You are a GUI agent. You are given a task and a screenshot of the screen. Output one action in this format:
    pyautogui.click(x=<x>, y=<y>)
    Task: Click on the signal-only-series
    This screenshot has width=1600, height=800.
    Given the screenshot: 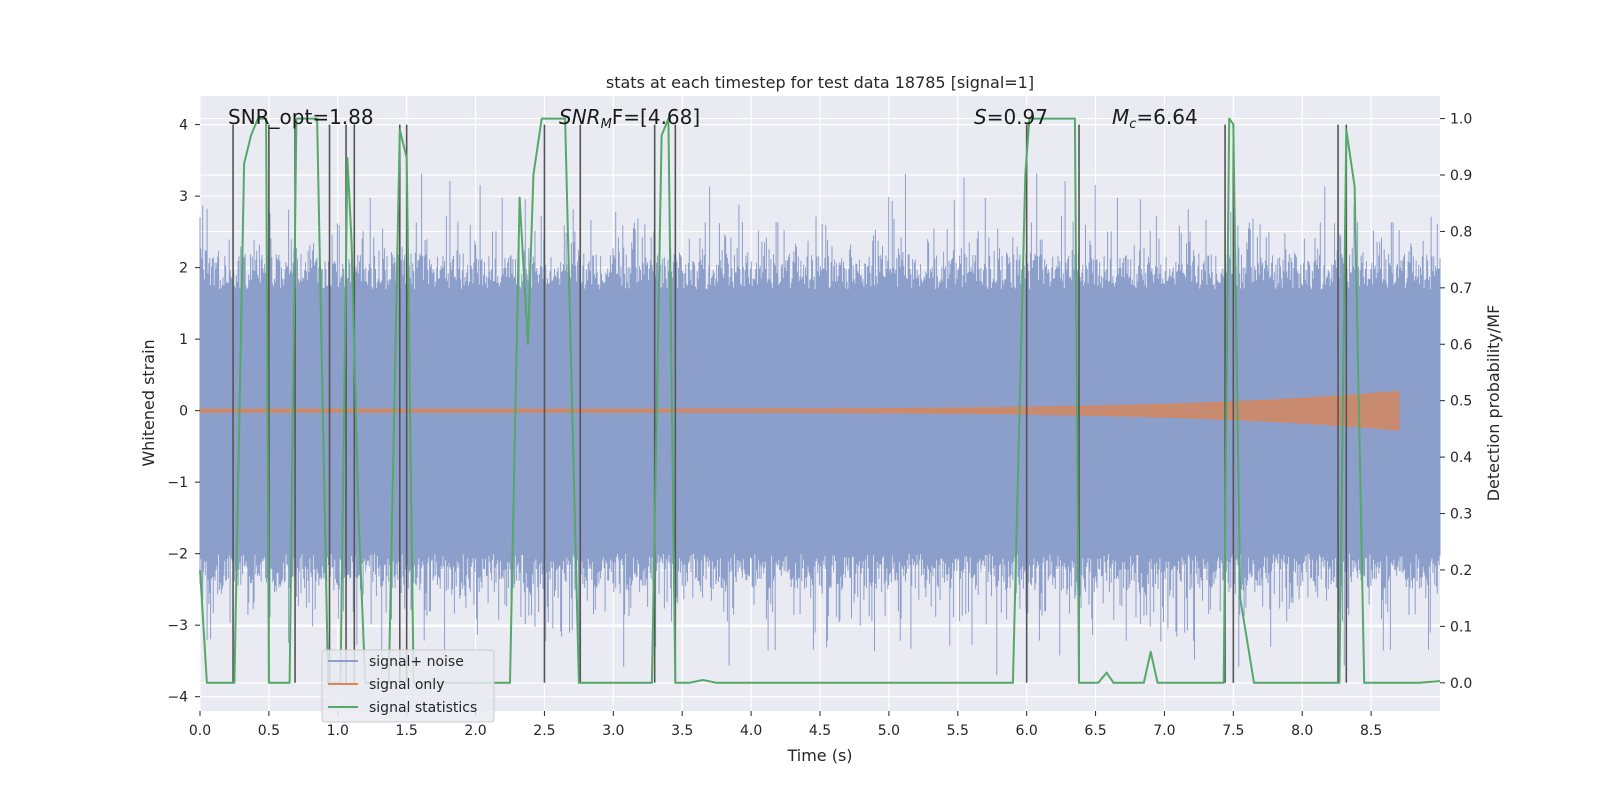 What is the action you would take?
    pyautogui.click(x=799, y=410)
    